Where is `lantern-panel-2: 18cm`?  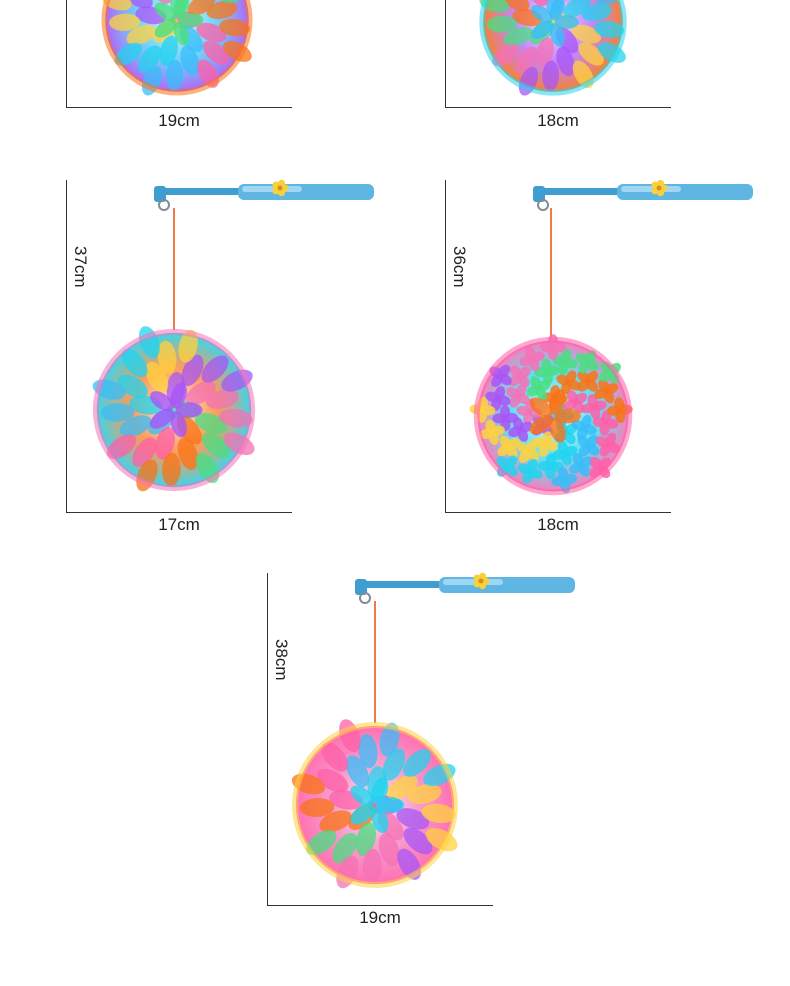 lantern-panel-2: 18cm is located at coordinates (565, 70).